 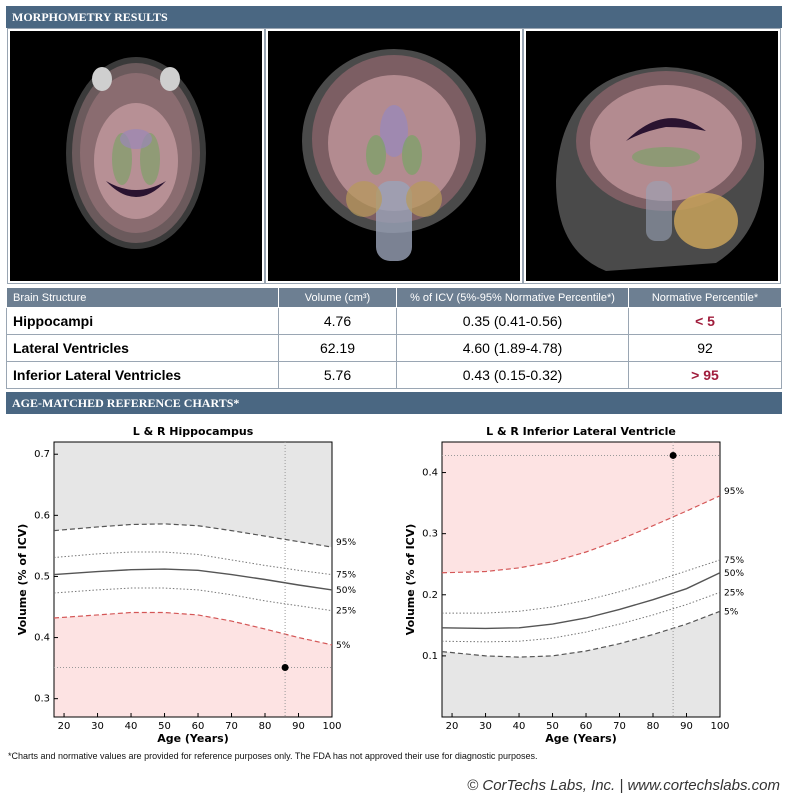 What do you see at coordinates (705, 375) in the screenshot?
I see `cell-percentile: > 95` at bounding box center [705, 375].